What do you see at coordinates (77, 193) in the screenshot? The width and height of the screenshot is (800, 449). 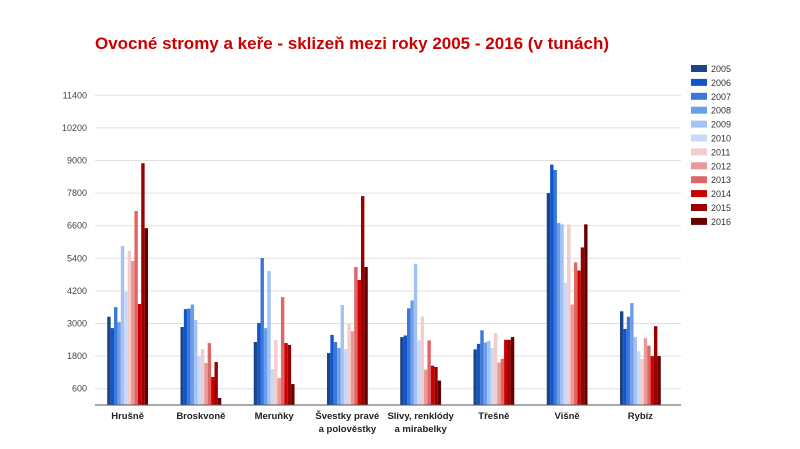 I see `y-tick-label: 7800` at bounding box center [77, 193].